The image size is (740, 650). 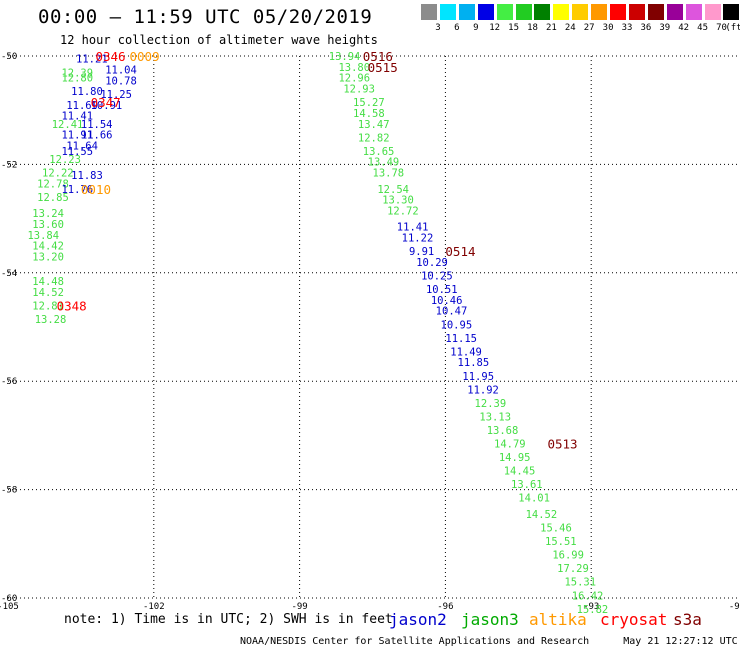 What do you see at coordinates (461, 339) in the screenshot?
I see `swh-label: 11.15` at bounding box center [461, 339].